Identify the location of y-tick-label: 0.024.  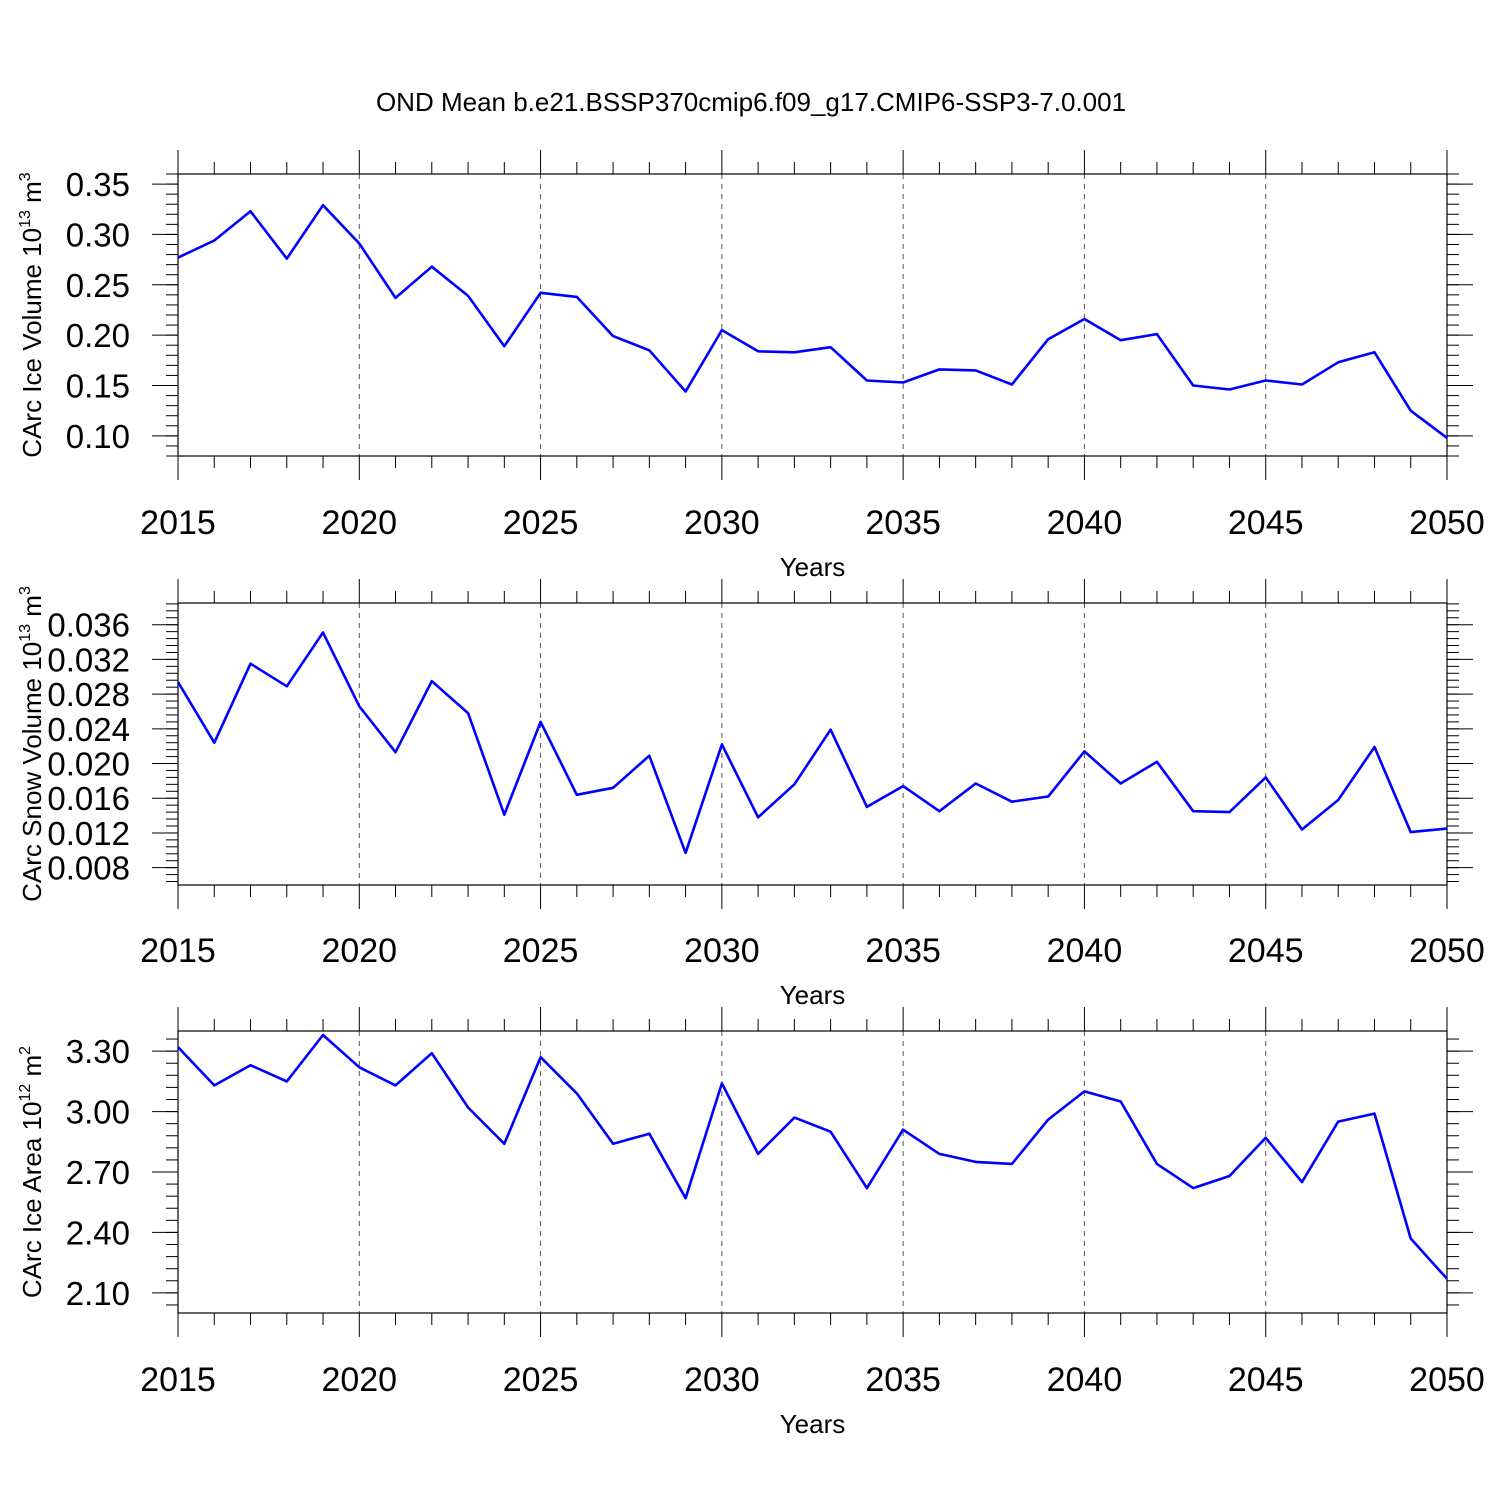
(88, 729).